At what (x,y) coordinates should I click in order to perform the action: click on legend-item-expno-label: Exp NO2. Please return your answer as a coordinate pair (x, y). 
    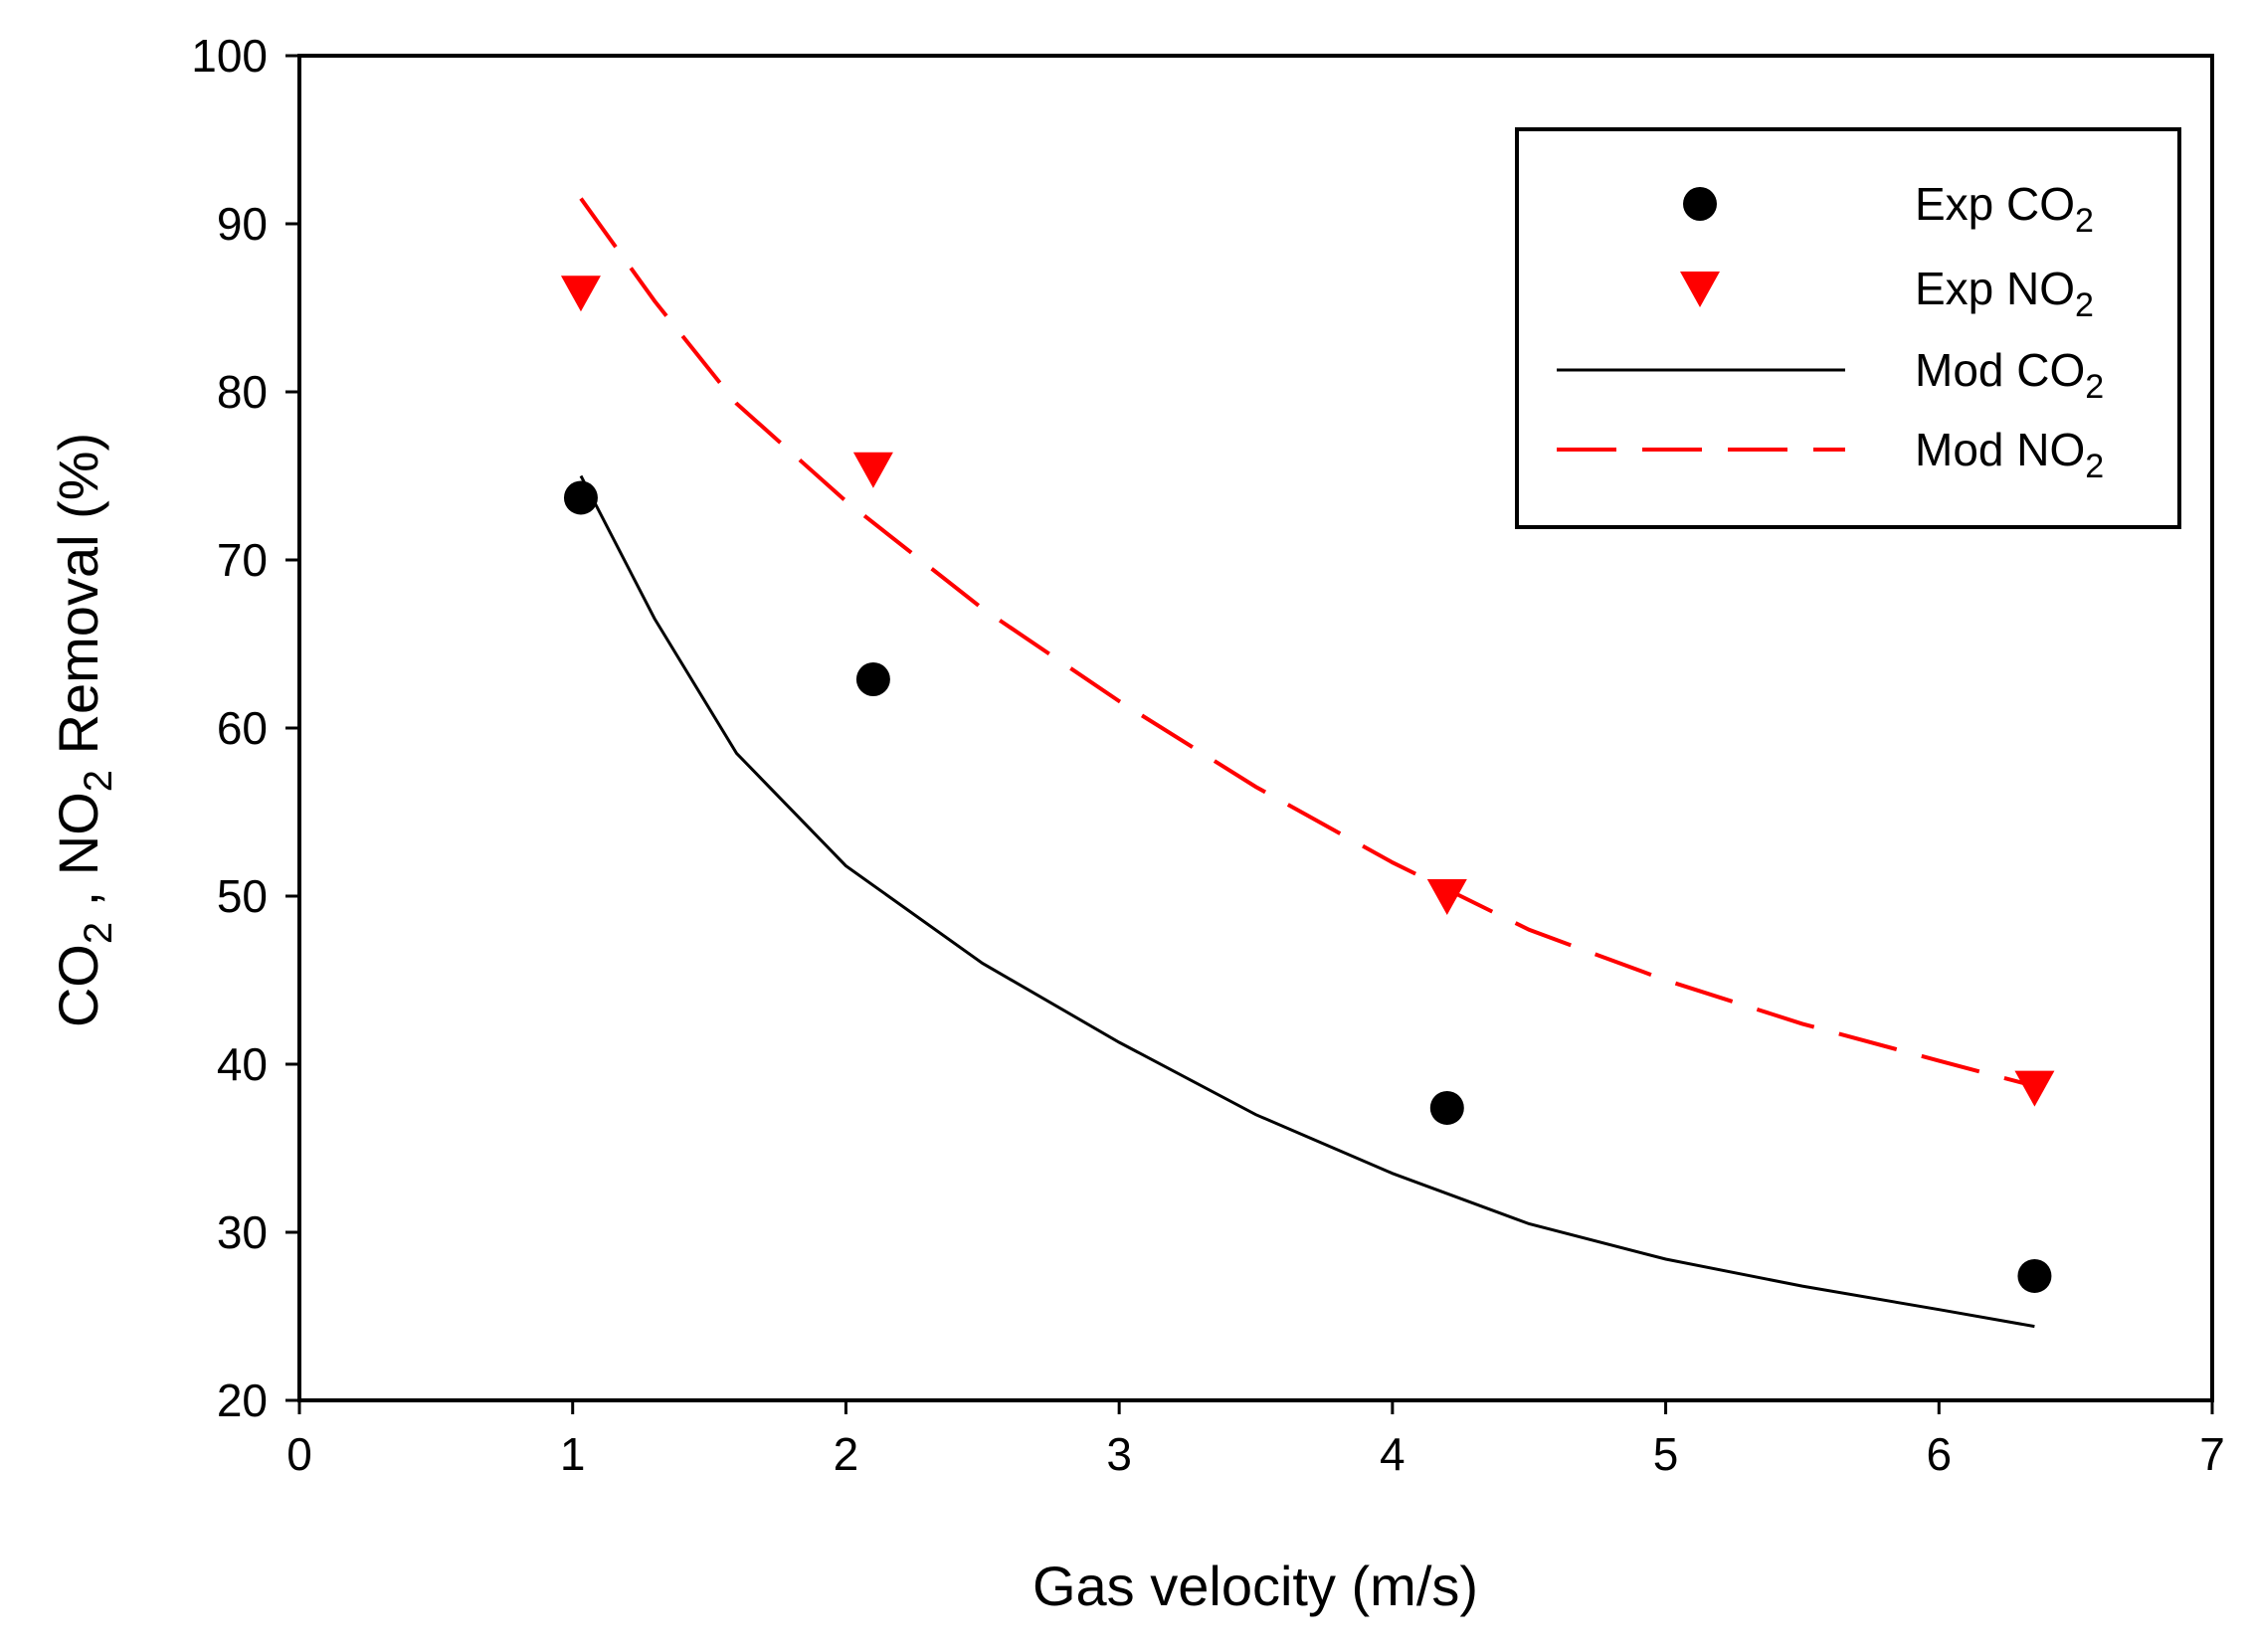
    Looking at the image, I should click on (2004, 293).